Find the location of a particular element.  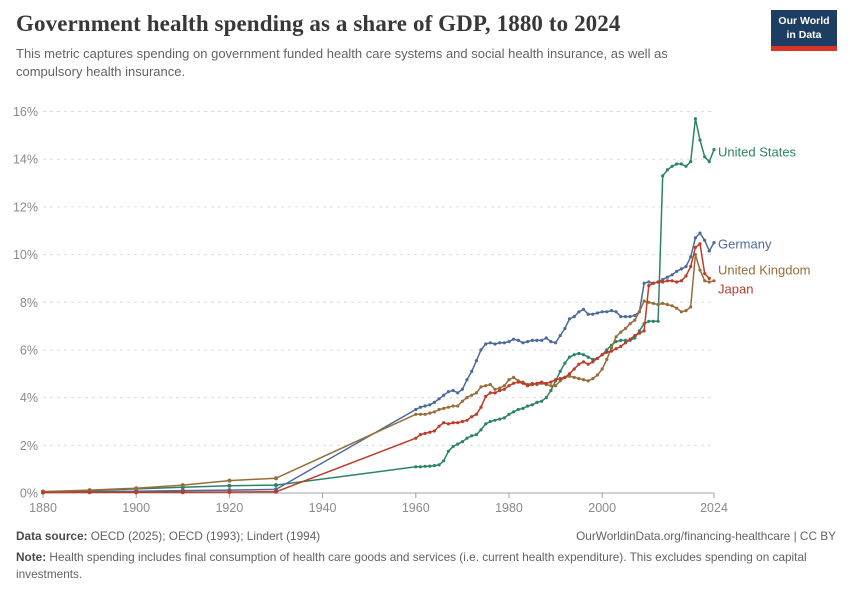

series-label-united-states: United States is located at coordinates (757, 152).